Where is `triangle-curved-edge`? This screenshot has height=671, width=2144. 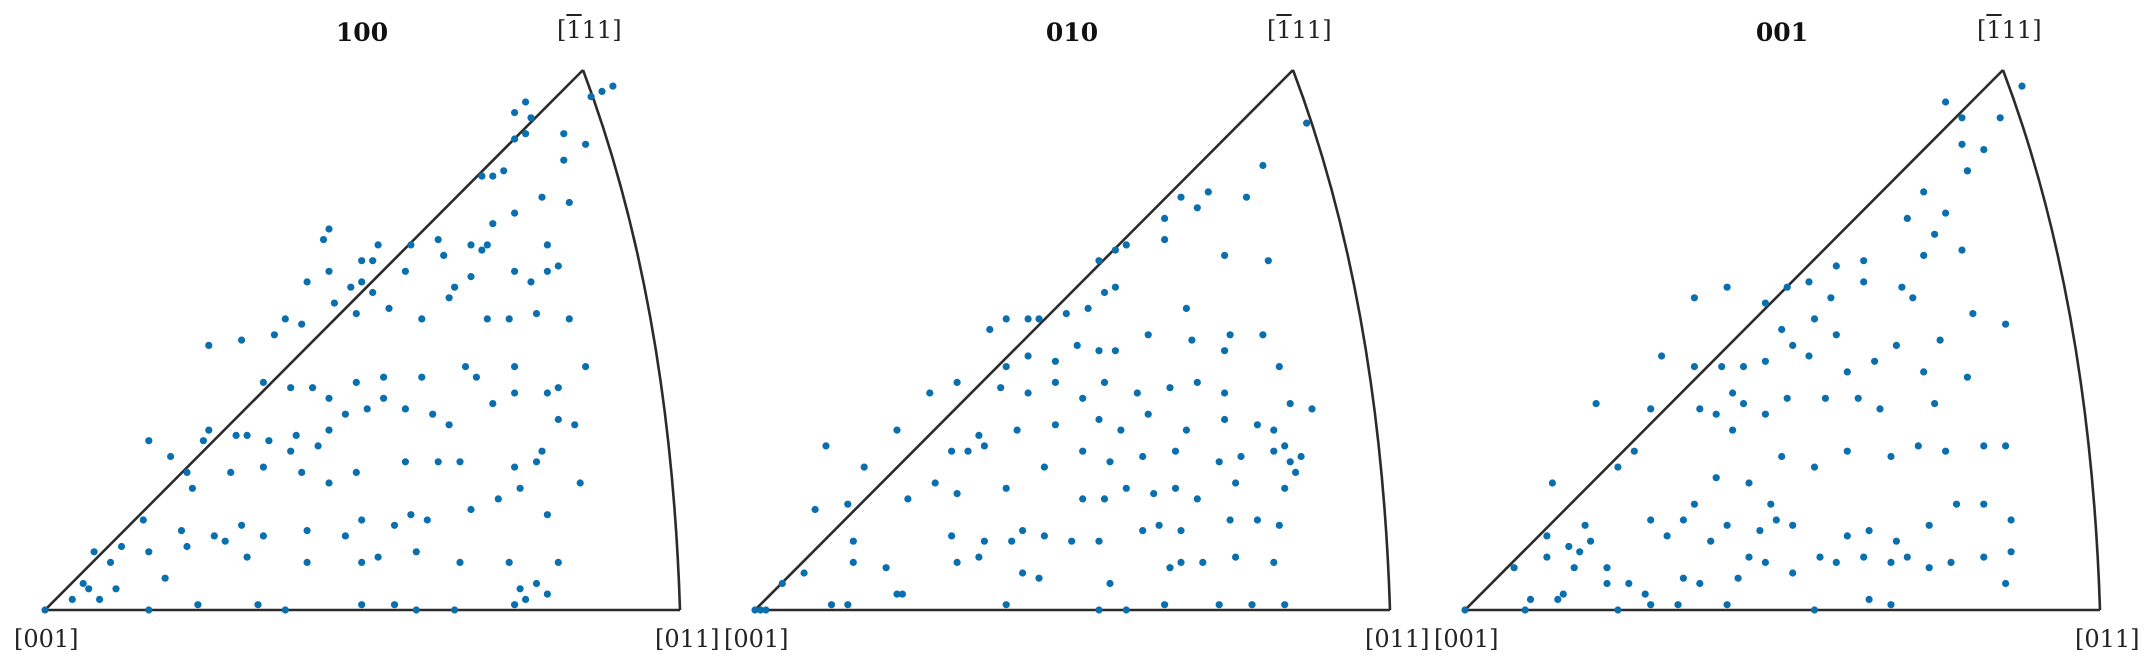 triangle-curved-edge is located at coordinates (1341, 340).